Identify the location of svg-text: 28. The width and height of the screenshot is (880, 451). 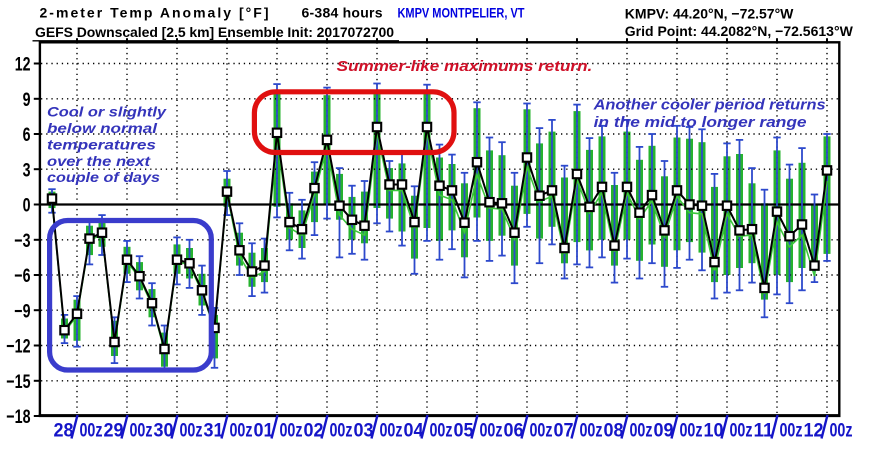
(64, 431).